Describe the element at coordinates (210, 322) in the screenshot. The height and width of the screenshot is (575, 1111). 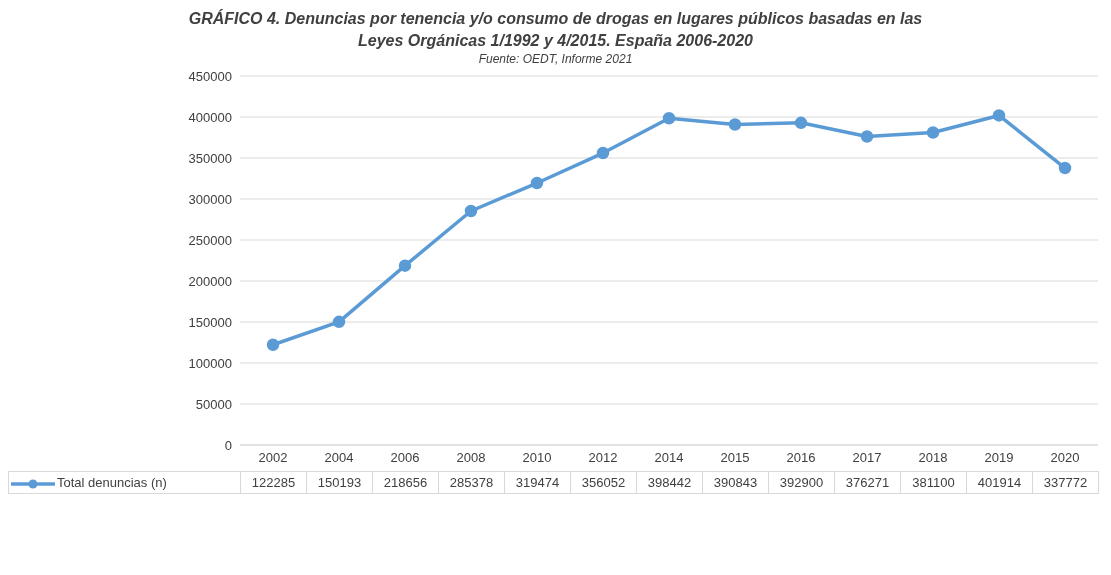
I see `y-tick-label: 150000` at that location.